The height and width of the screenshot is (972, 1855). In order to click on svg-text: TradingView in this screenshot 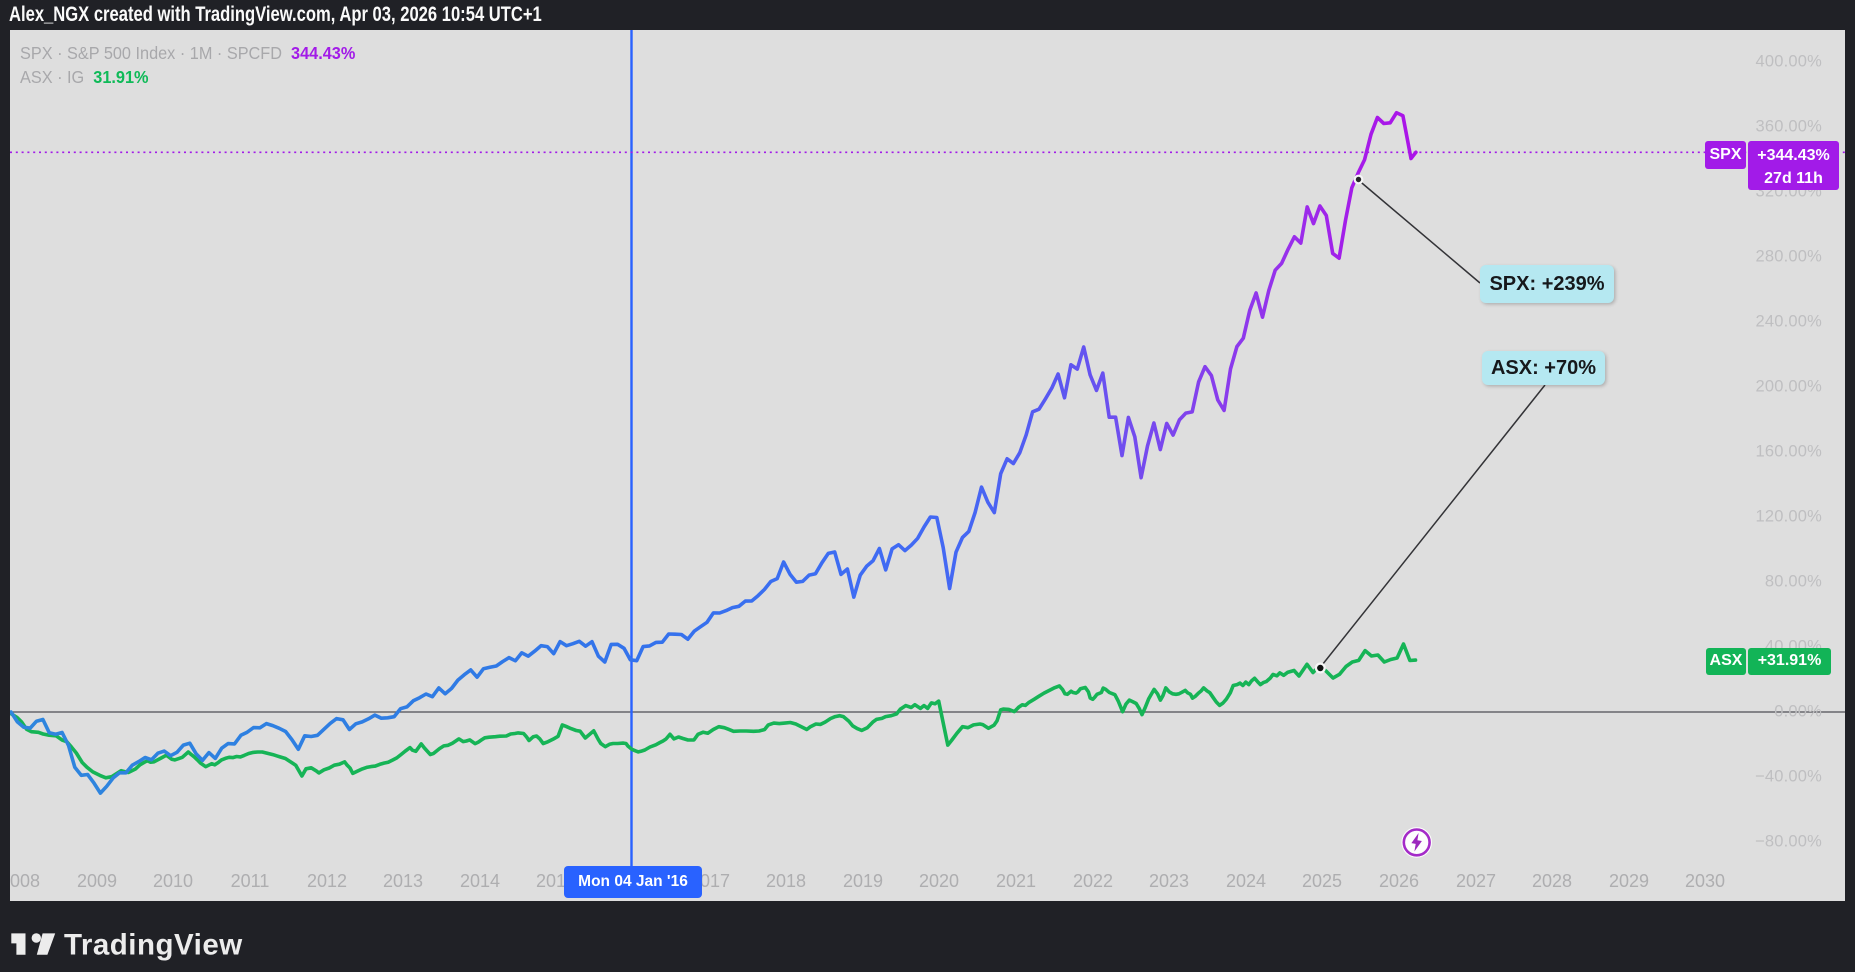, I will do `click(153, 946)`.